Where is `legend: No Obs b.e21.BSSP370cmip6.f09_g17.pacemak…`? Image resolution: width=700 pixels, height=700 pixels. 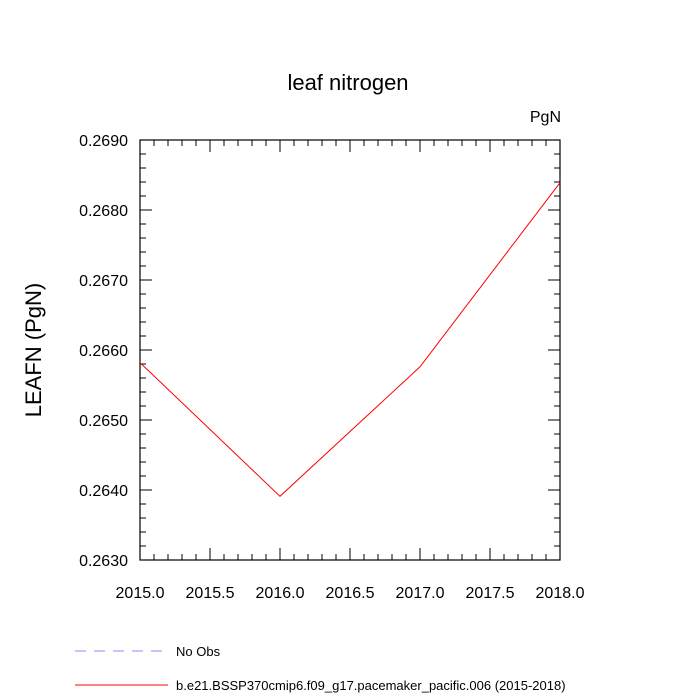
legend: No Obs b.e21.BSSP370cmip6.f09_g17.pacemak… is located at coordinates (320, 668).